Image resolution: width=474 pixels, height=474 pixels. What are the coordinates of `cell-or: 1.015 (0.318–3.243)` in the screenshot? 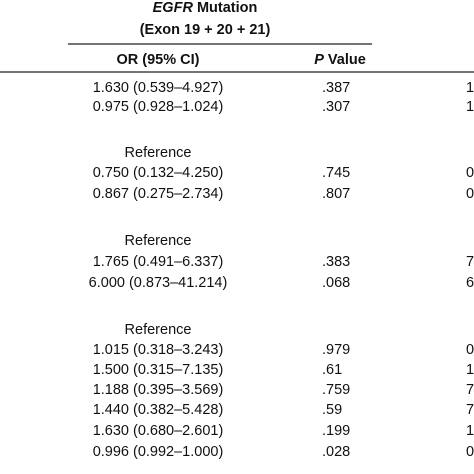 It's located at (158, 350).